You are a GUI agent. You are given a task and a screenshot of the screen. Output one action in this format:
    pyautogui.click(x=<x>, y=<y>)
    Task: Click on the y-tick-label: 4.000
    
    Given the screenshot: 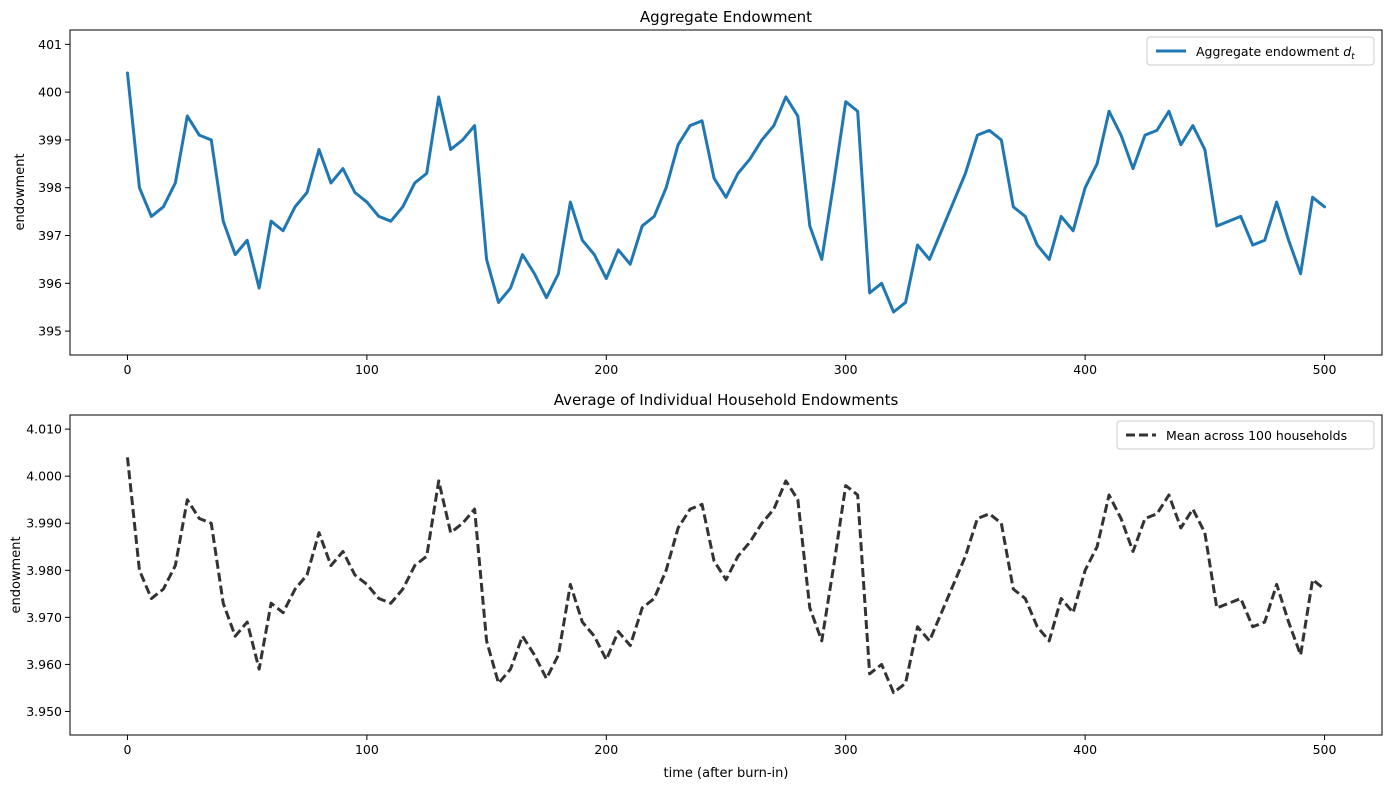 What is the action you would take?
    pyautogui.click(x=44, y=476)
    